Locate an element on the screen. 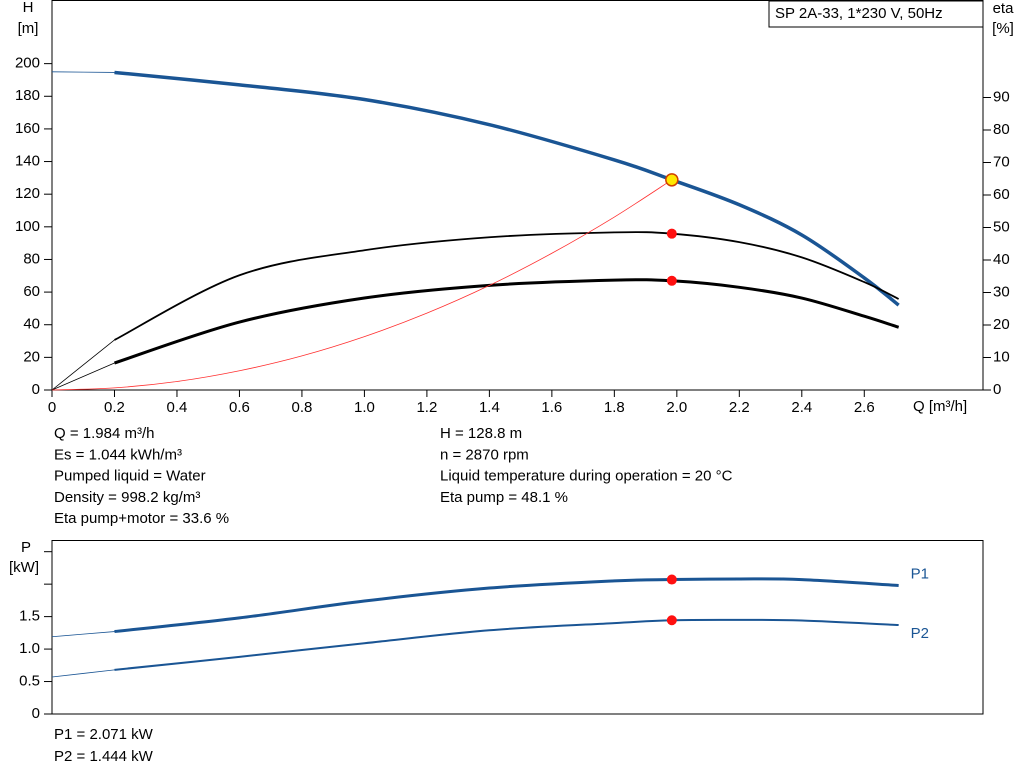  info-text: Eta pump = 48.1 % is located at coordinates (504, 497).